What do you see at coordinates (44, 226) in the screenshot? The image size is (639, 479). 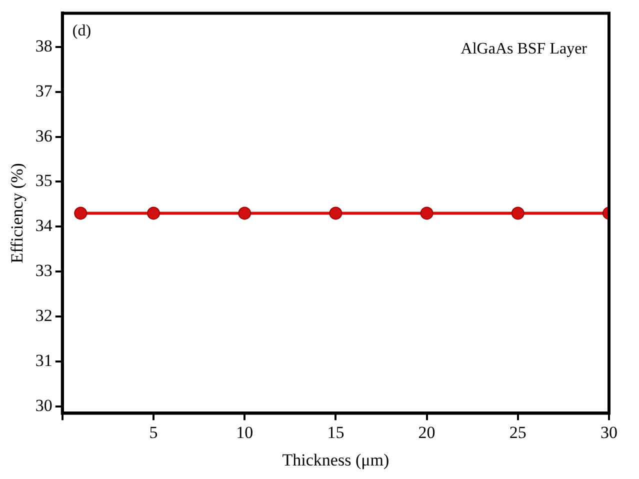 I see `y-tick-label: 34` at bounding box center [44, 226].